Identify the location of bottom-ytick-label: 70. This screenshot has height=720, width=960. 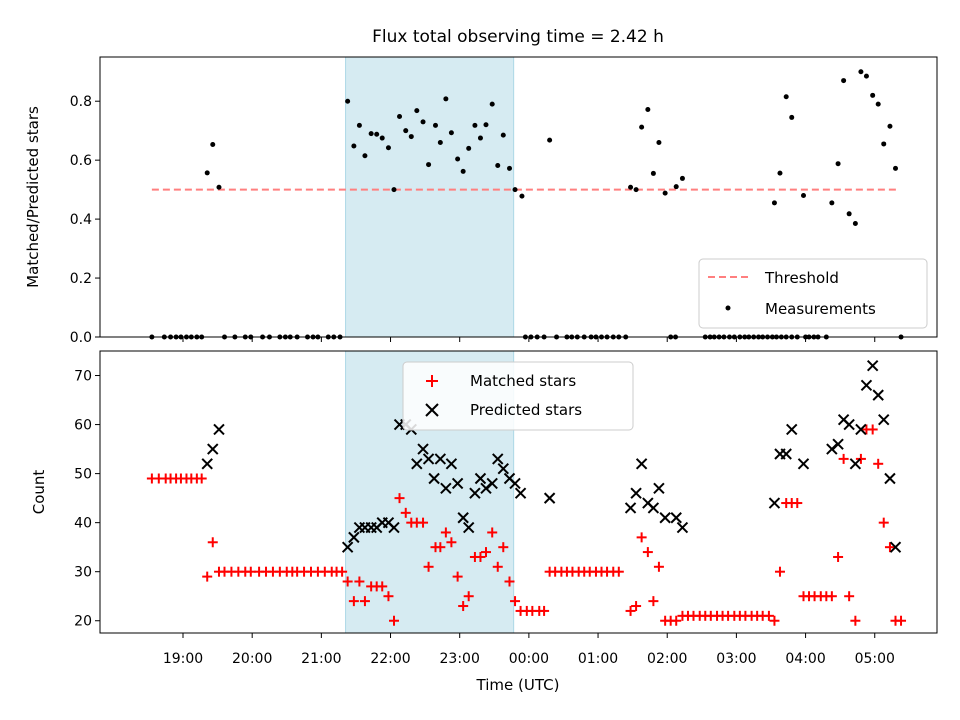
(83, 377).